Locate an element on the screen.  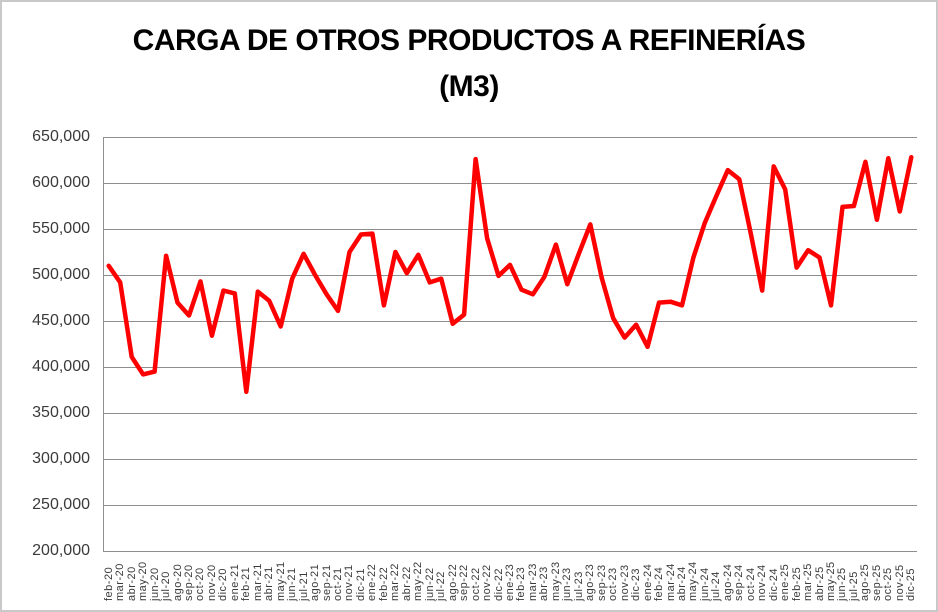
x-axis-tick-label: ene-25 is located at coordinates (785, 582).